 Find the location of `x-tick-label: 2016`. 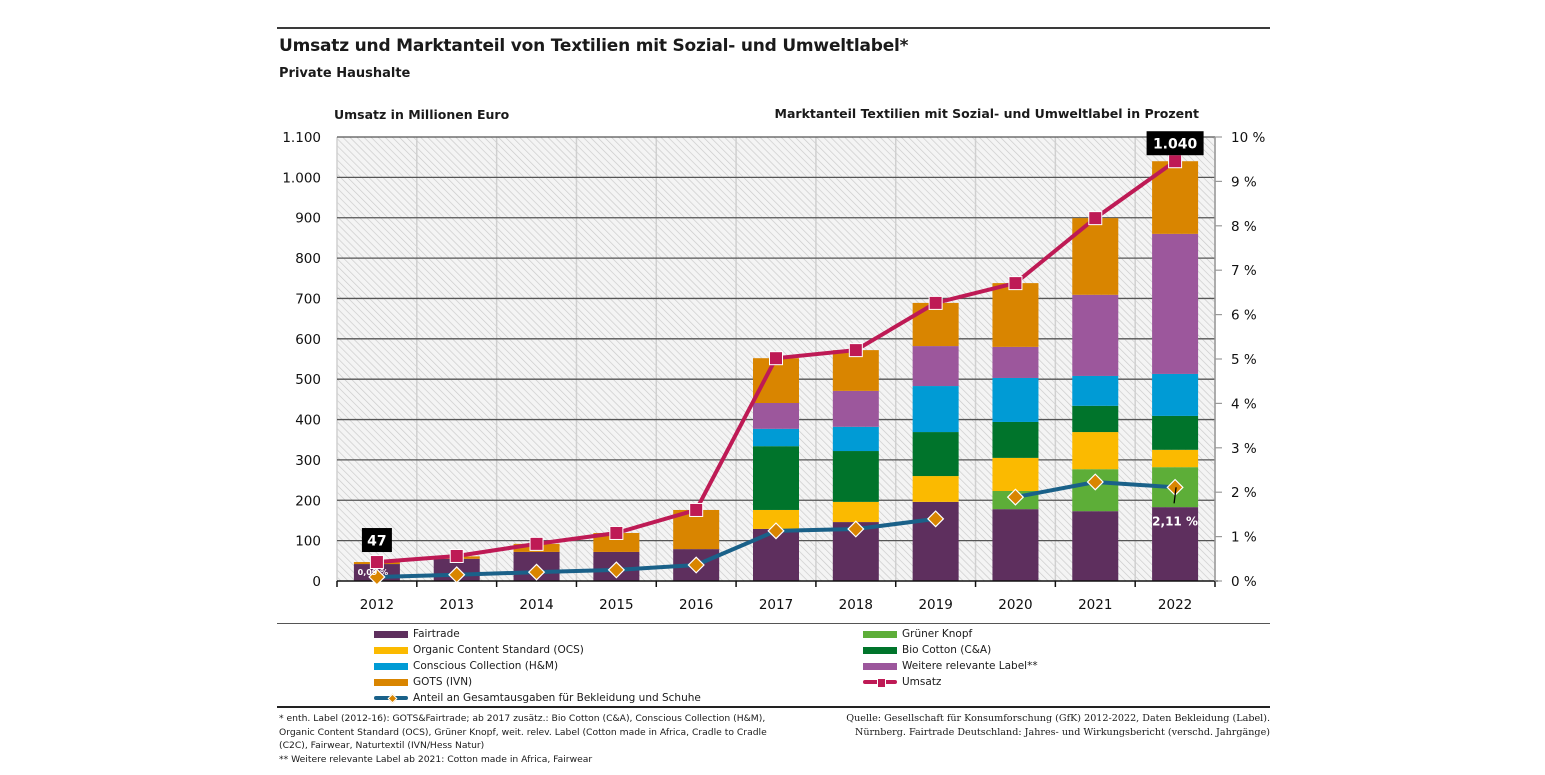

x-tick-label: 2016 is located at coordinates (696, 605).